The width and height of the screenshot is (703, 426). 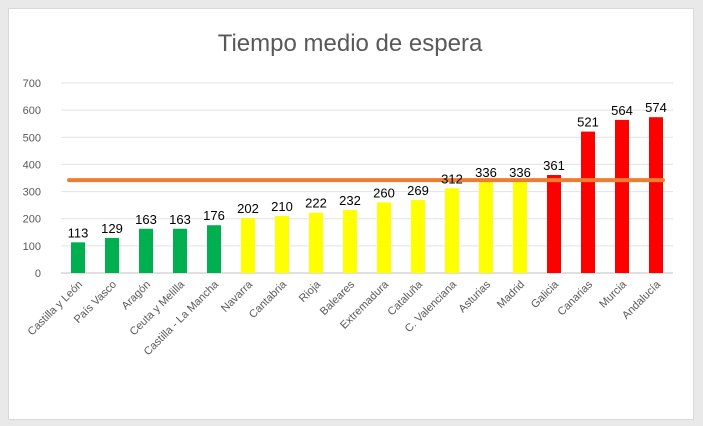 I want to click on data-label-6: 202, so click(x=248, y=208).